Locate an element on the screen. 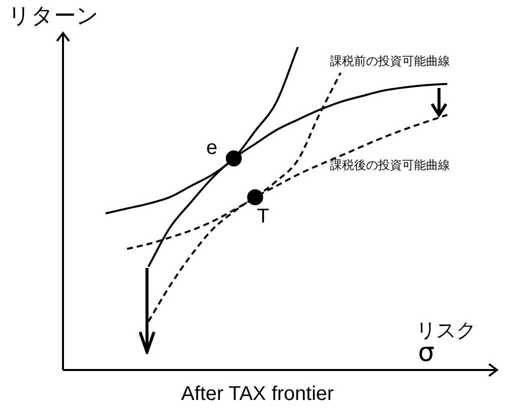  y-axis-title: リターン is located at coordinates (53, 16).